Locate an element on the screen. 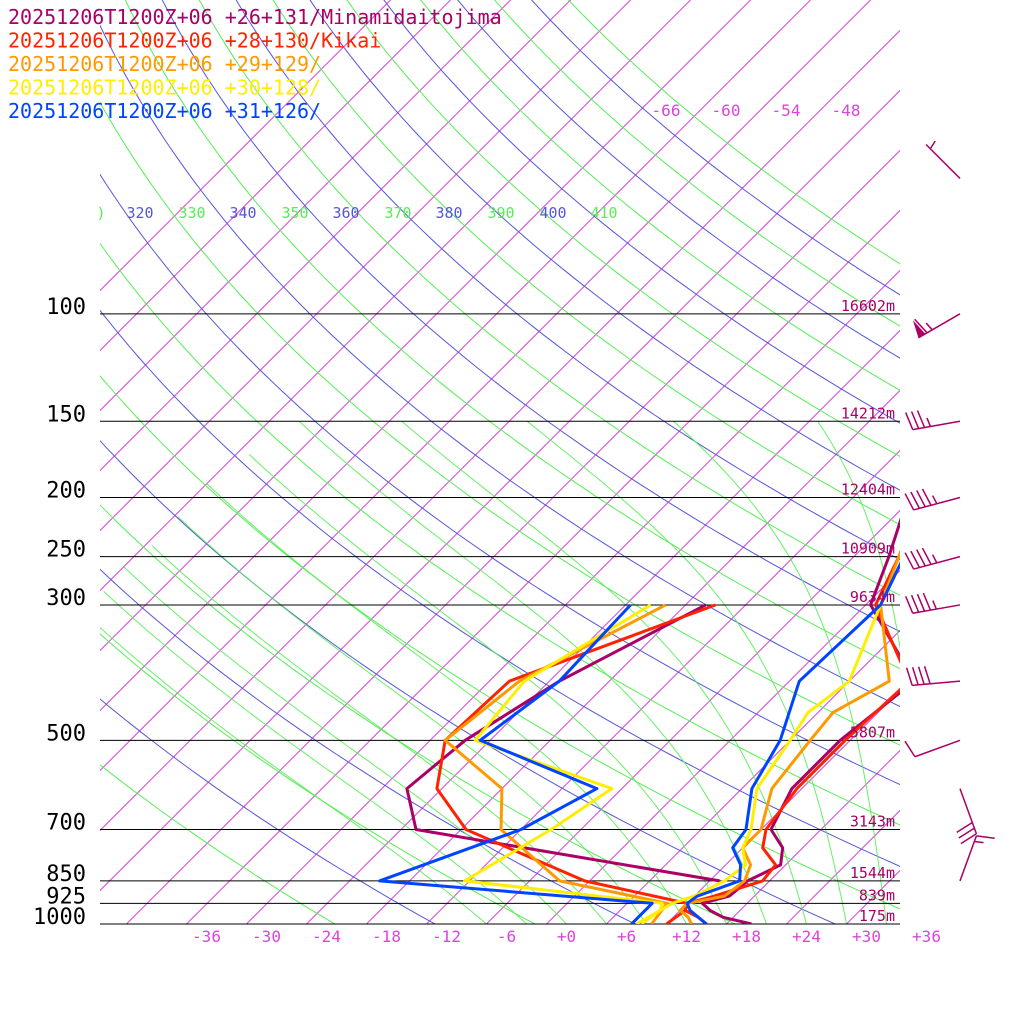  wind-barbs is located at coordinates (949, 511).